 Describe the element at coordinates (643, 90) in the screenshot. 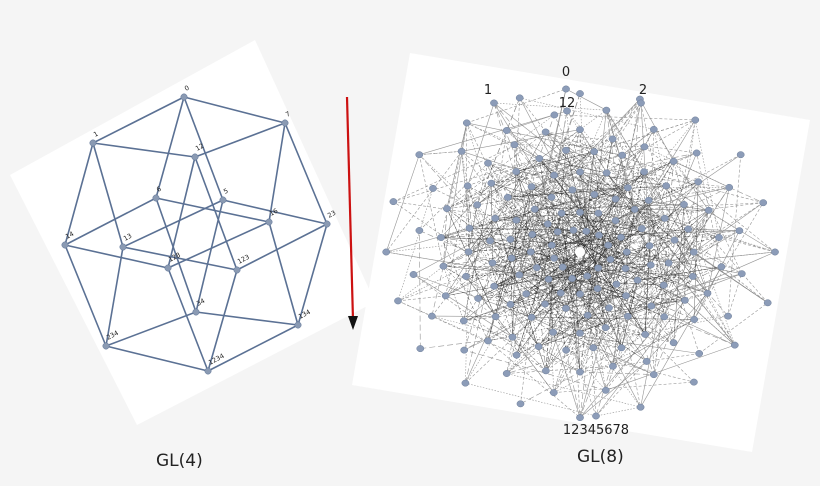

I see `node-label: 2` at that location.